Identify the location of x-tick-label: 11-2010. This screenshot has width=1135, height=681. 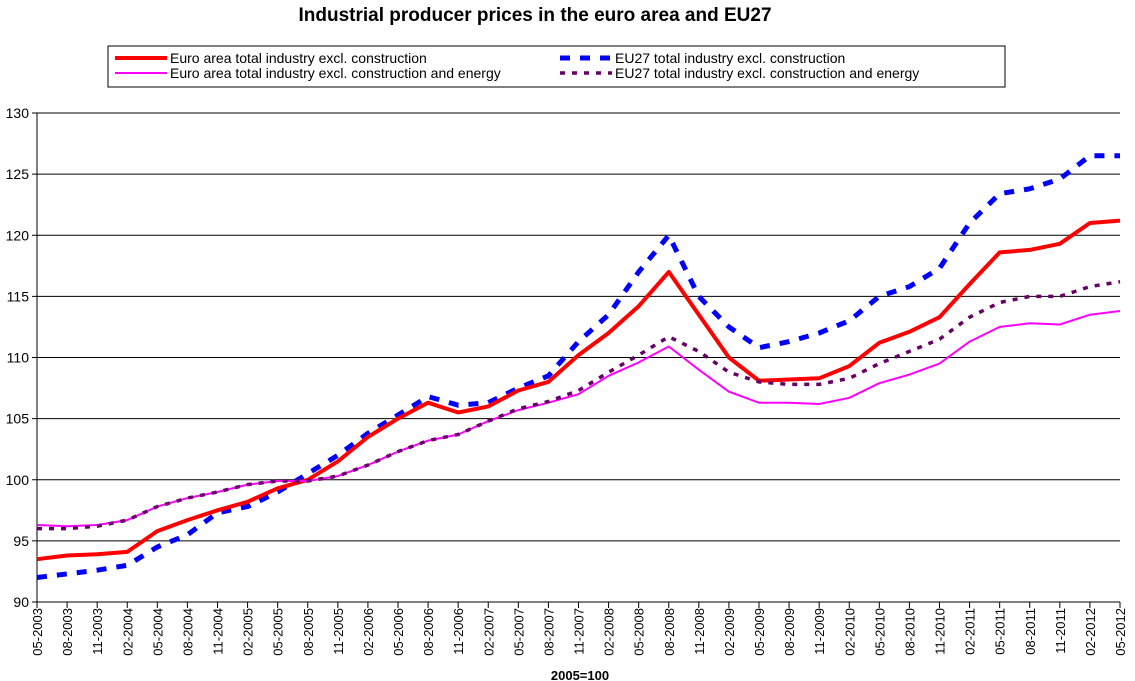
(940, 631).